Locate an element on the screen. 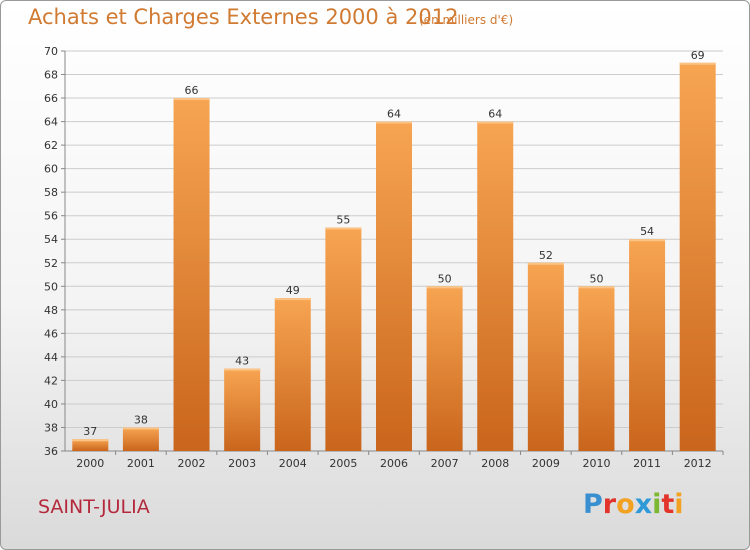 This screenshot has width=750, height=550. x-tick-label-2004: 2004 is located at coordinates (293, 463).